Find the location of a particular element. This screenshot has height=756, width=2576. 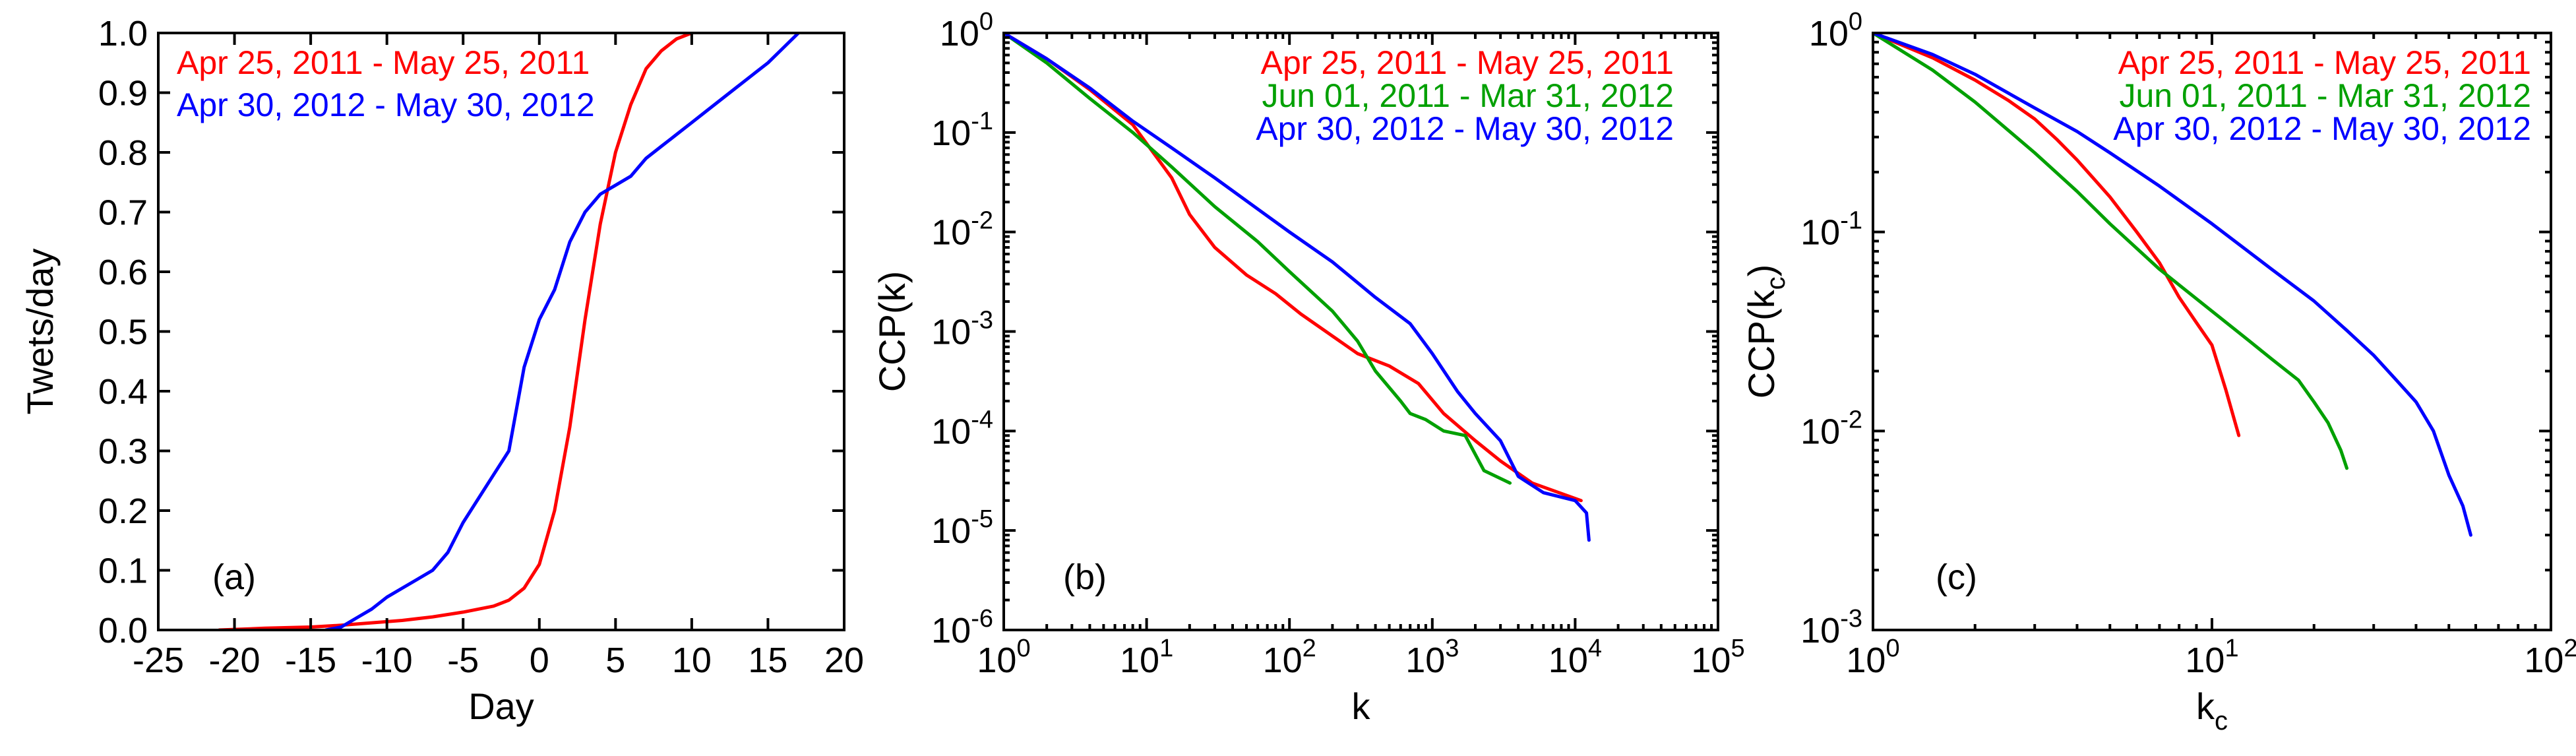

y-tick-label-a: 0.4 is located at coordinates (123, 392).